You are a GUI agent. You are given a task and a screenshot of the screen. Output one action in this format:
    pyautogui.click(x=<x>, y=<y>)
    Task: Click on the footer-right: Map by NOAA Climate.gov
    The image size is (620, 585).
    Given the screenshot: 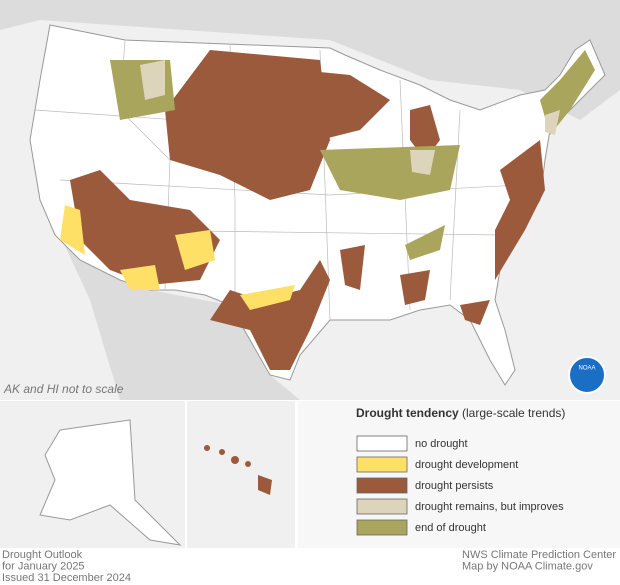 What is the action you would take?
    pyautogui.click(x=527, y=566)
    